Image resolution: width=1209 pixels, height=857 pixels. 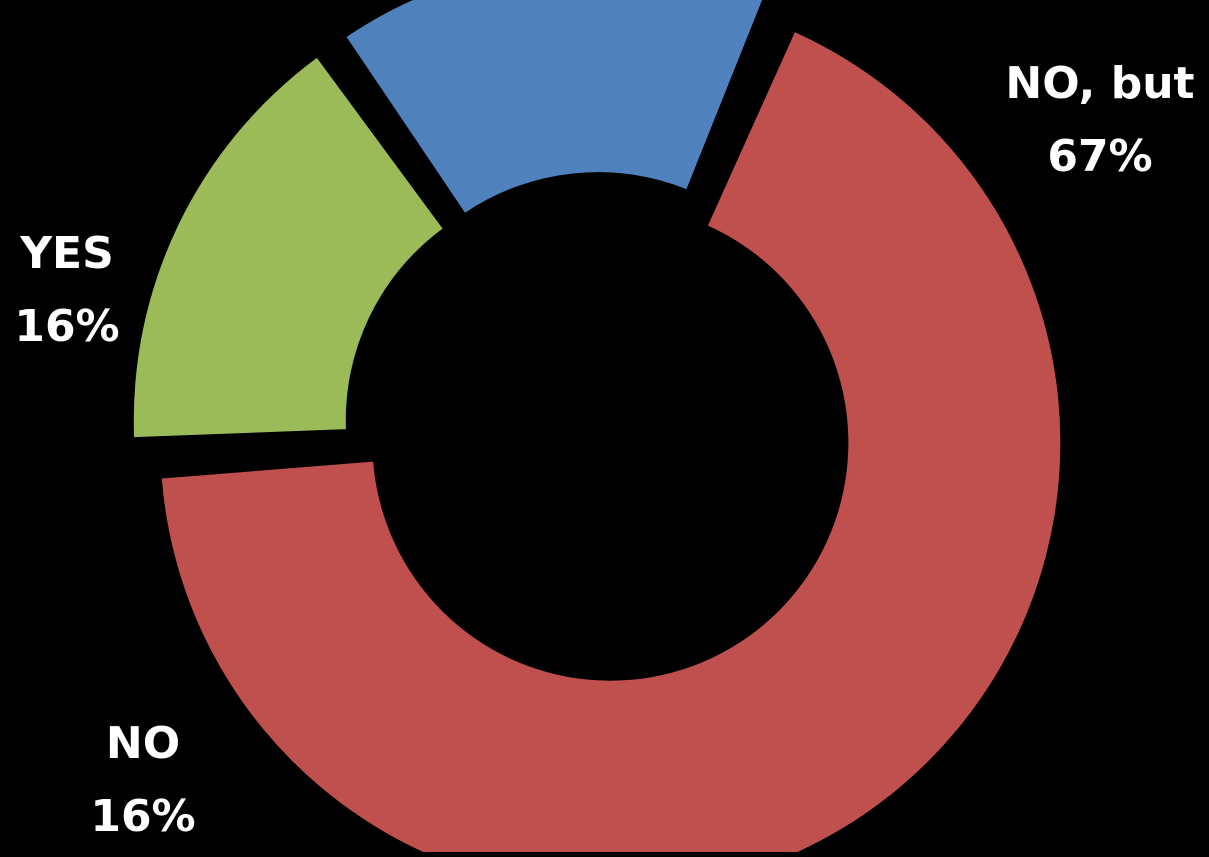 What do you see at coordinates (66, 326) in the screenshot?
I see `slice-value-yes: 16%` at bounding box center [66, 326].